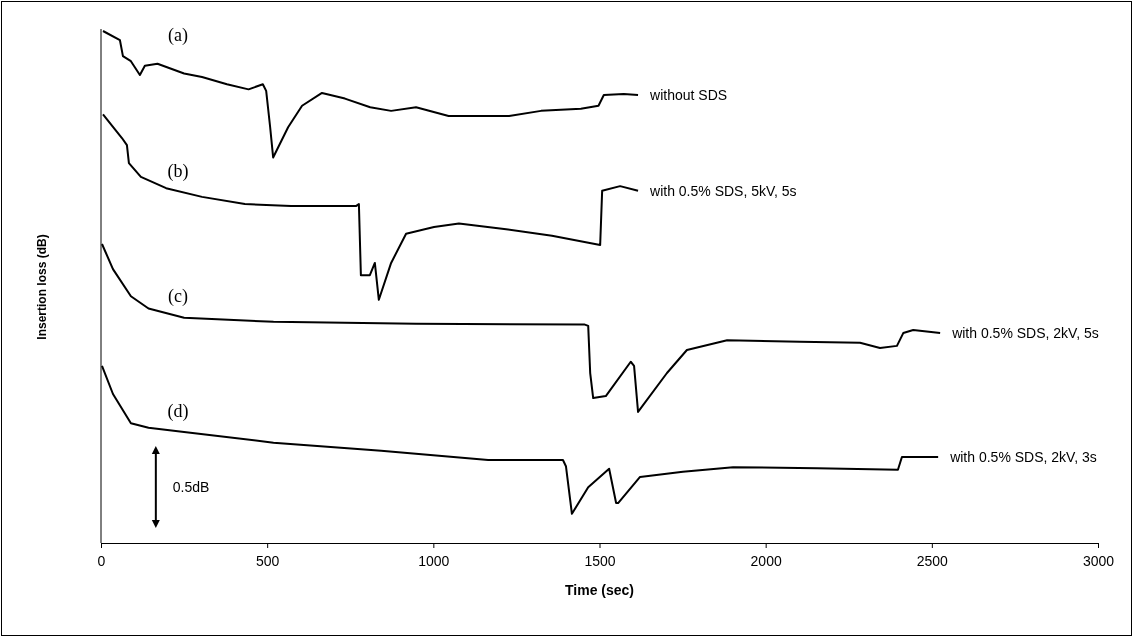 The width and height of the screenshot is (1133, 637). I want to click on x-tick-label: 2000, so click(766, 561).